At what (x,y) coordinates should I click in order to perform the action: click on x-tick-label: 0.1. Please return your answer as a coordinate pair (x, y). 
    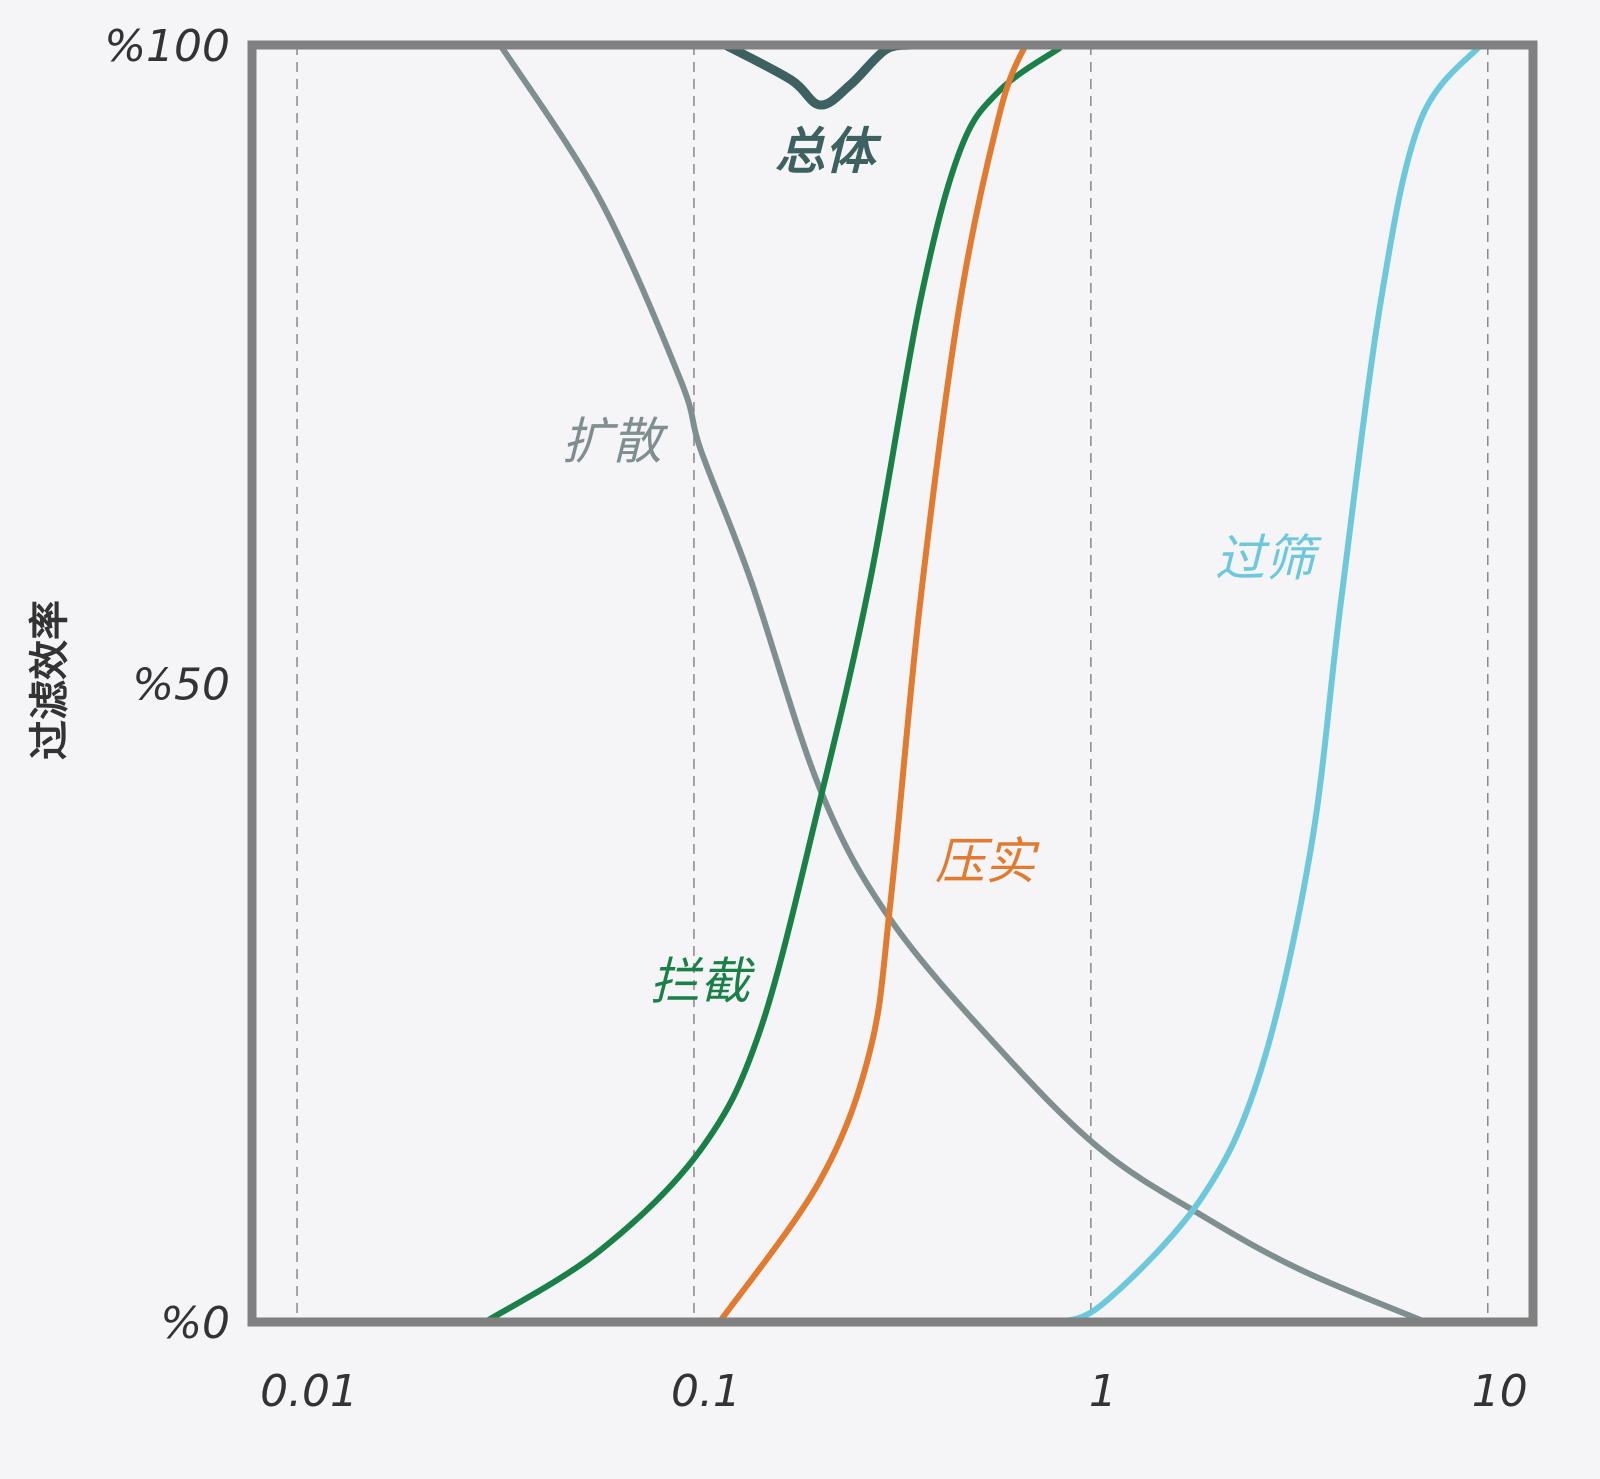
    Looking at the image, I should click on (706, 1391).